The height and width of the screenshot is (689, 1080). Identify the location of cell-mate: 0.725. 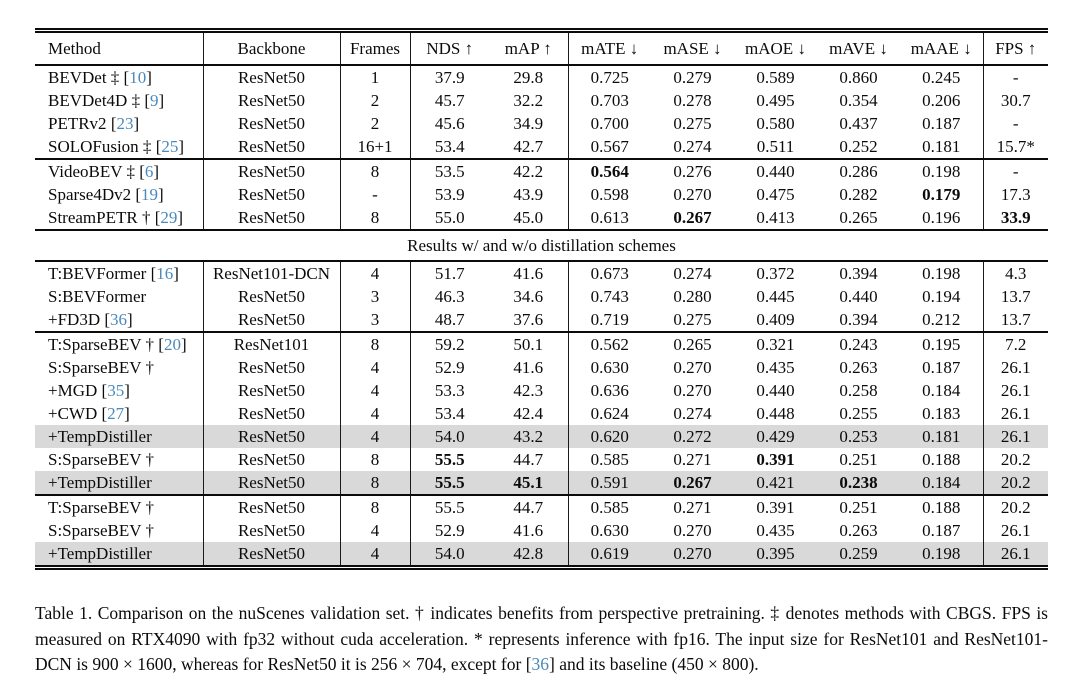
(609, 76).